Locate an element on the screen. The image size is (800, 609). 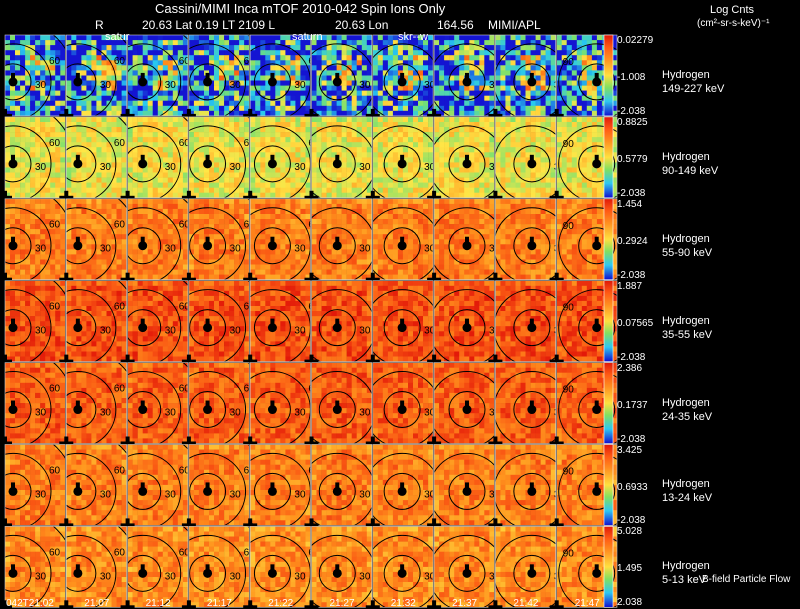
contour-line is located at coordinates (81, 246).